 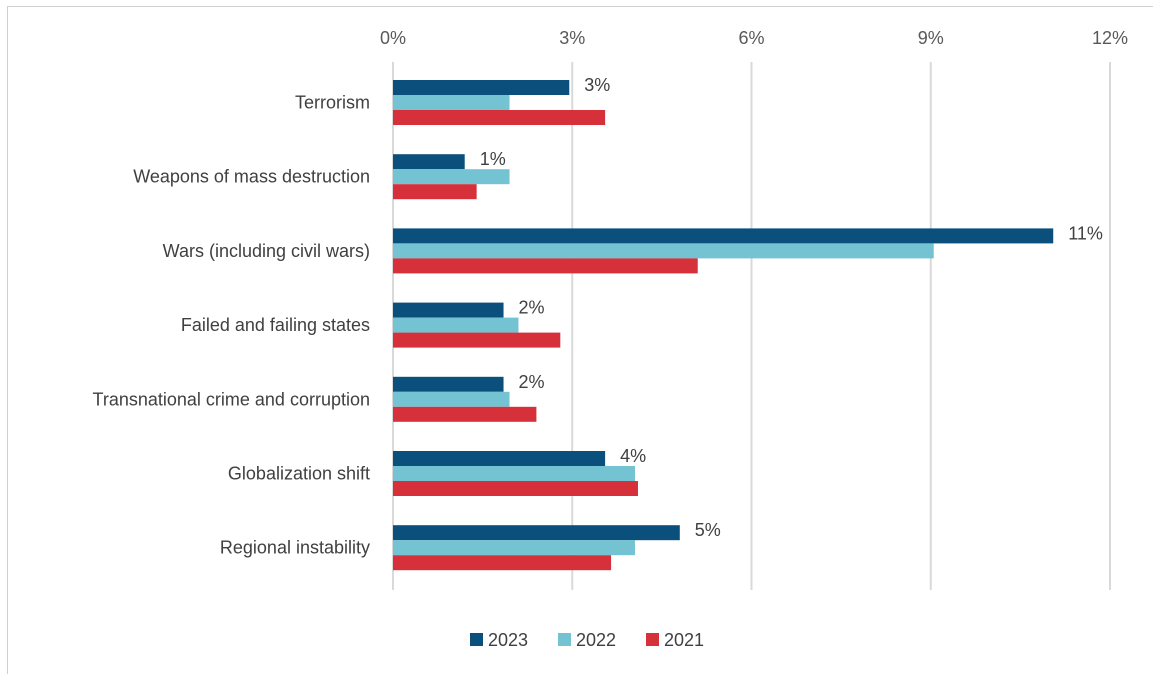 I want to click on legend: 2023 2022 2021, so click(x=587, y=640).